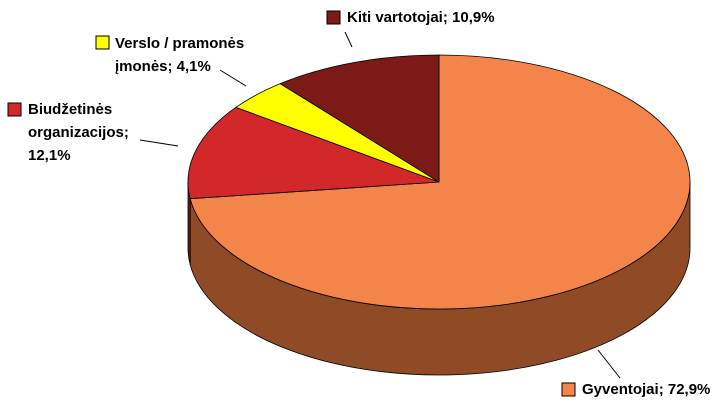 Image resolution: width=717 pixels, height=403 pixels. What do you see at coordinates (179, 43) in the screenshot?
I see `slice-label: Verslo / pramonės` at bounding box center [179, 43].